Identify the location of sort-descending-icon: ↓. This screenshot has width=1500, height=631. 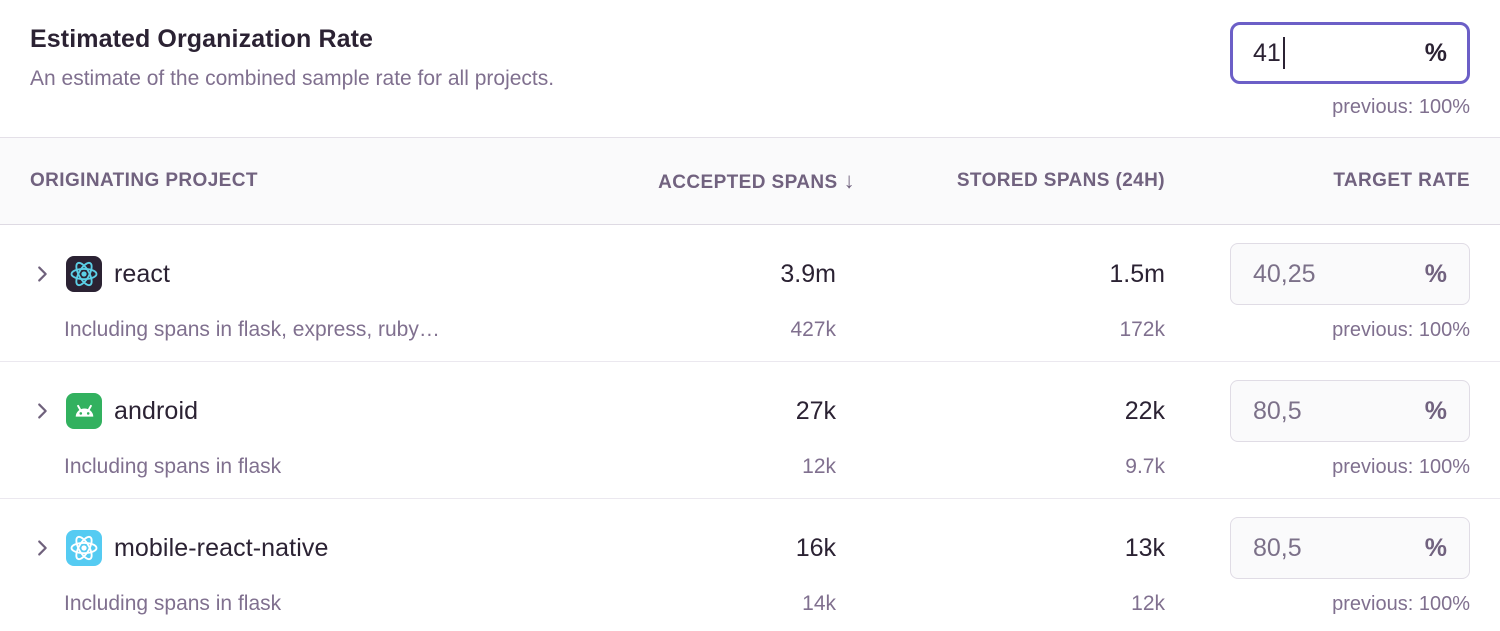
(849, 180).